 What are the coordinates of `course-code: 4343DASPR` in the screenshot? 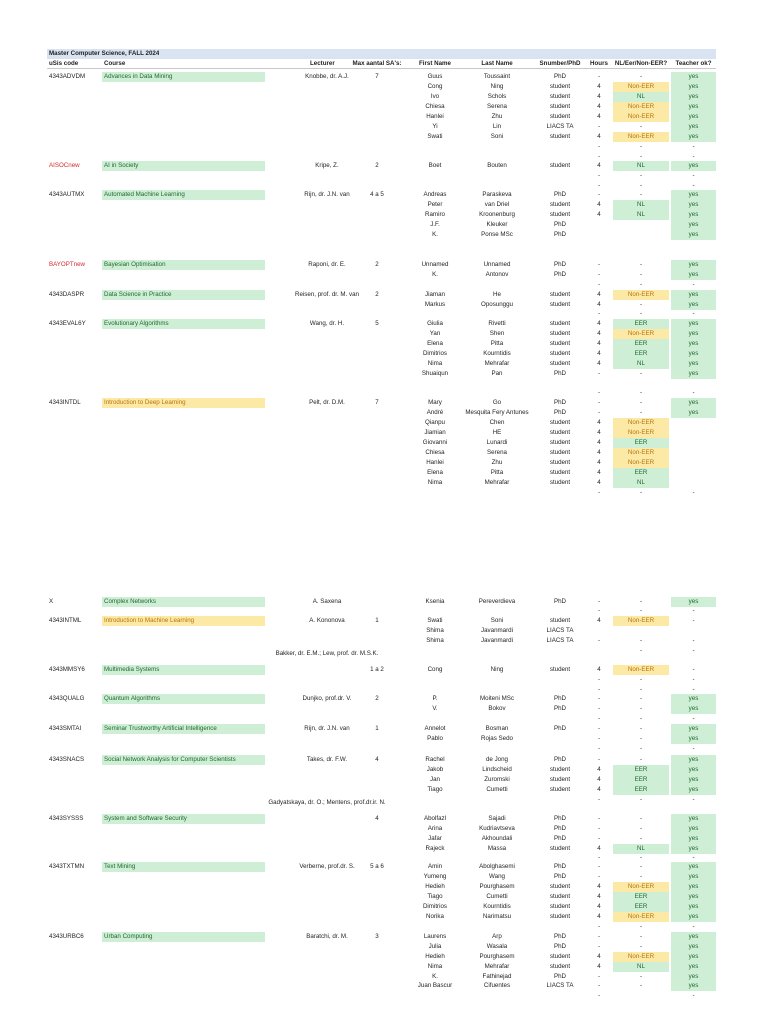 It's located at (67, 294).